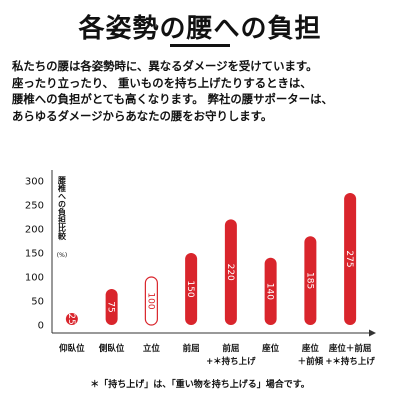  What do you see at coordinates (350, 348) in the screenshot?
I see `x-category-label: 座位＋前屈` at bounding box center [350, 348].